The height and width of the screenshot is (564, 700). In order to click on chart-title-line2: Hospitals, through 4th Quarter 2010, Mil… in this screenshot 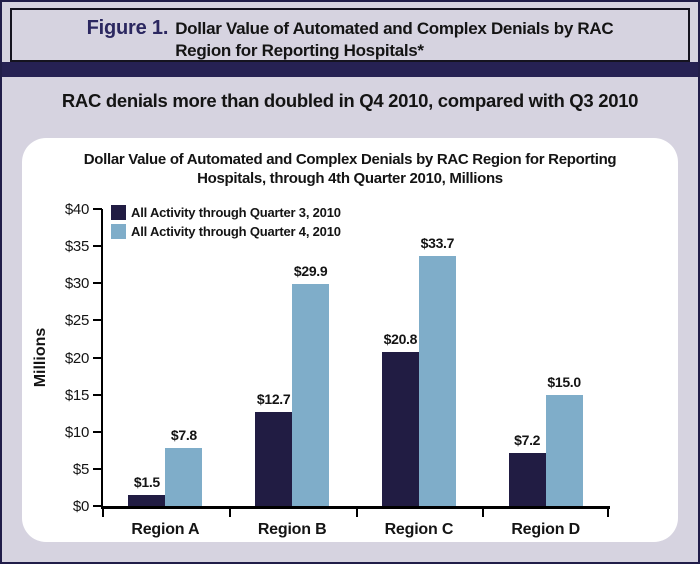, I will do `click(350, 178)`.